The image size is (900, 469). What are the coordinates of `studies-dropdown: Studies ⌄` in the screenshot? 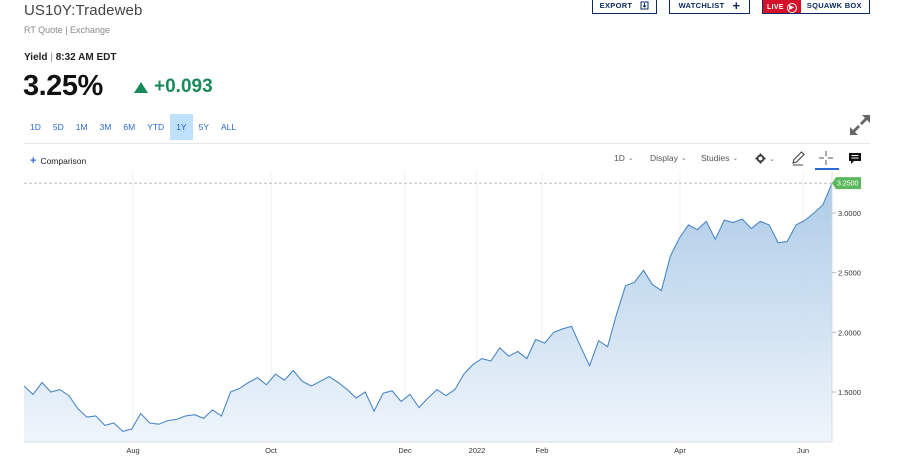 It's located at (719, 158).